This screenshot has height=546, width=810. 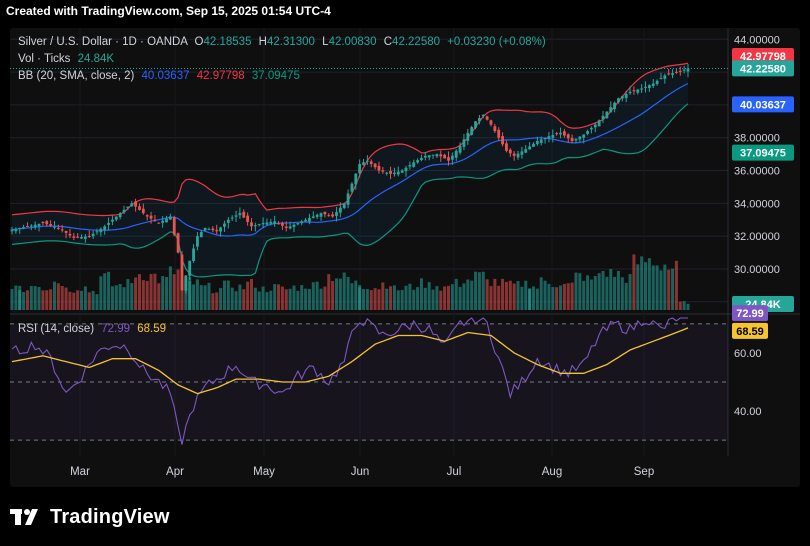 What do you see at coordinates (90, 517) in the screenshot?
I see `tradingview-logo: TradingView` at bounding box center [90, 517].